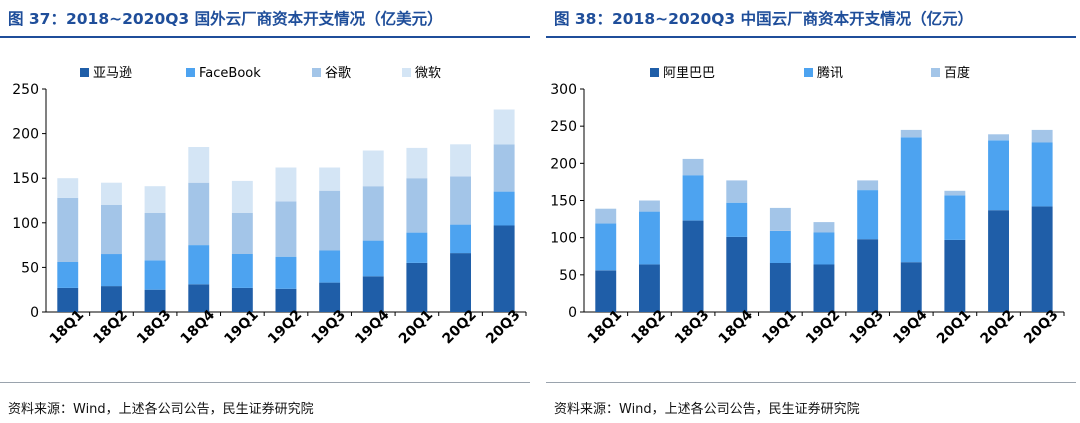 The image size is (1080, 423). I want to click on y-tick-label: 250, so click(25, 90).